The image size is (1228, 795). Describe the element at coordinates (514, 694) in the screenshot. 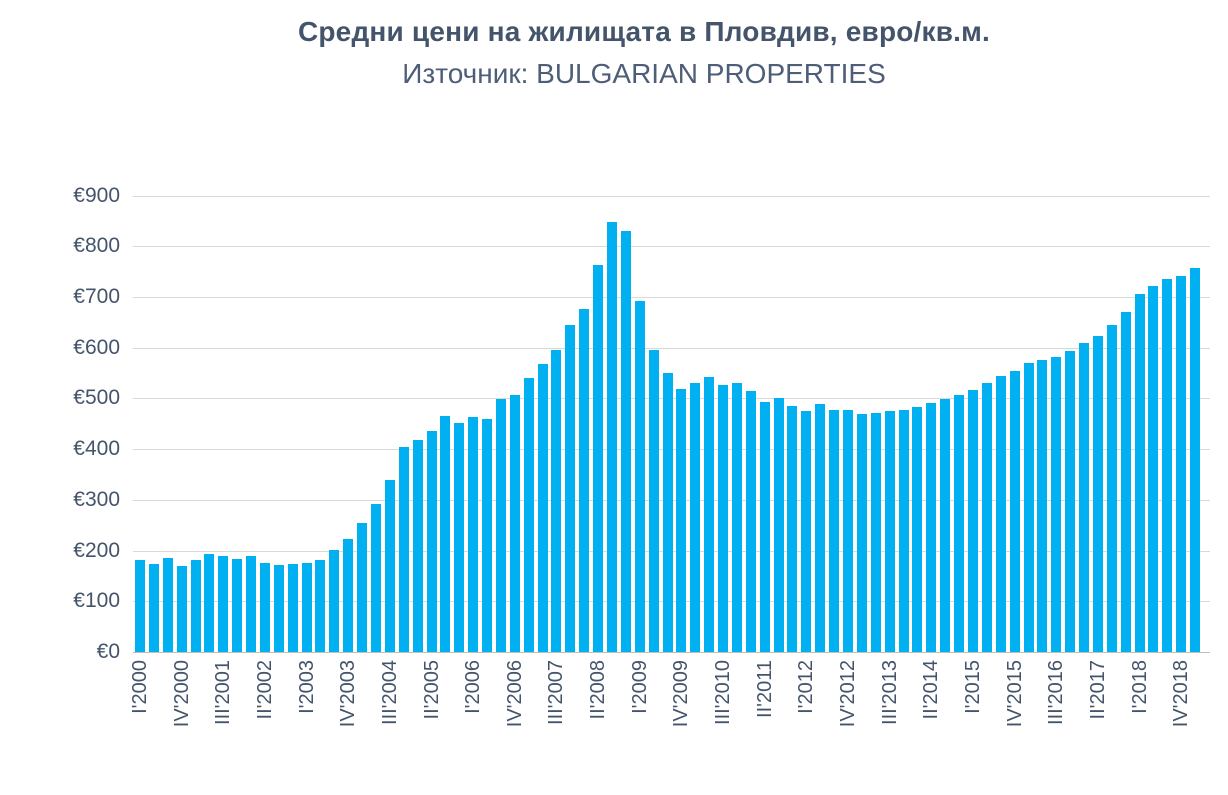

I see `x-axis-tick-label: IV'2006` at that location.